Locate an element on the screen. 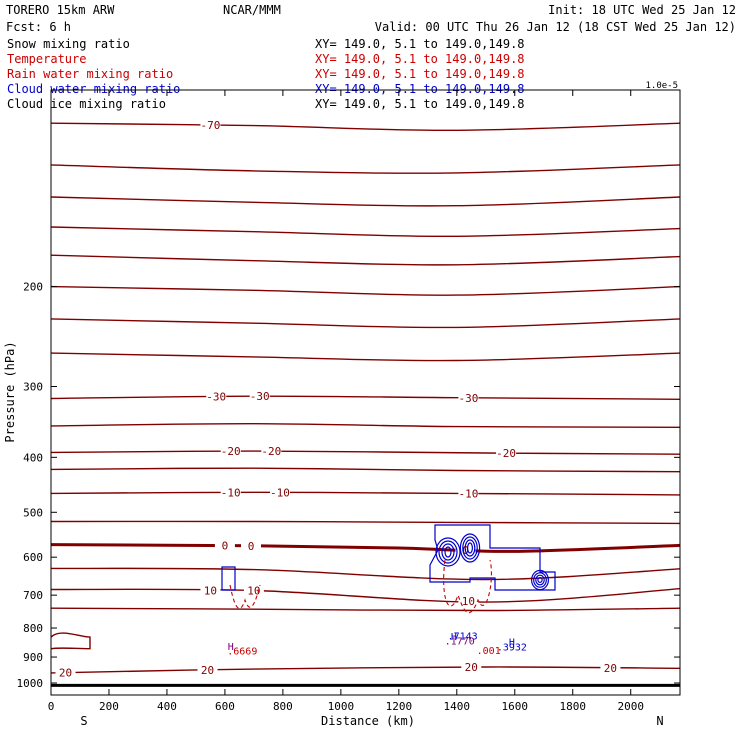 The height and width of the screenshot is (740, 740). legend-xy-2: XY= 149.0, 5.1 to 149.0,149.8 is located at coordinates (420, 74).